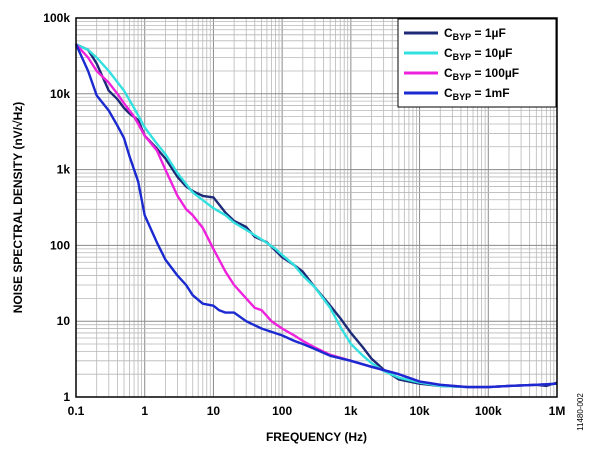  I want to click on y-tick-labels: 1 10 100 1k 10k 100k, so click(56, 207).